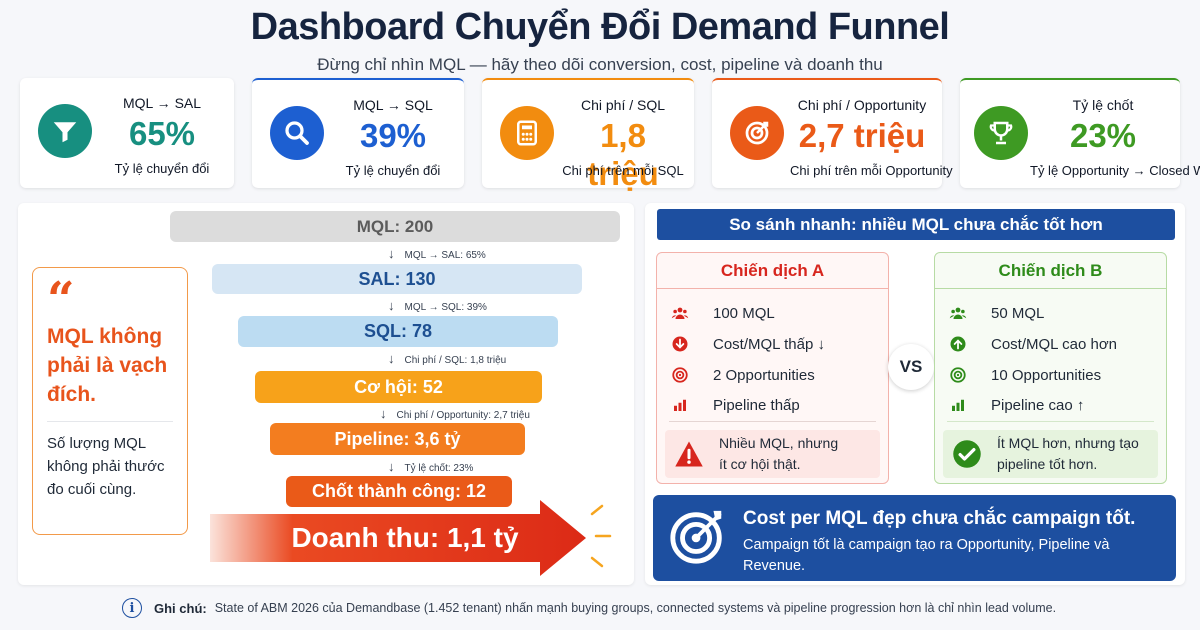 This screenshot has width=1200, height=630. I want to click on kpi-label: Chi phí / Opportunity, so click(862, 105).